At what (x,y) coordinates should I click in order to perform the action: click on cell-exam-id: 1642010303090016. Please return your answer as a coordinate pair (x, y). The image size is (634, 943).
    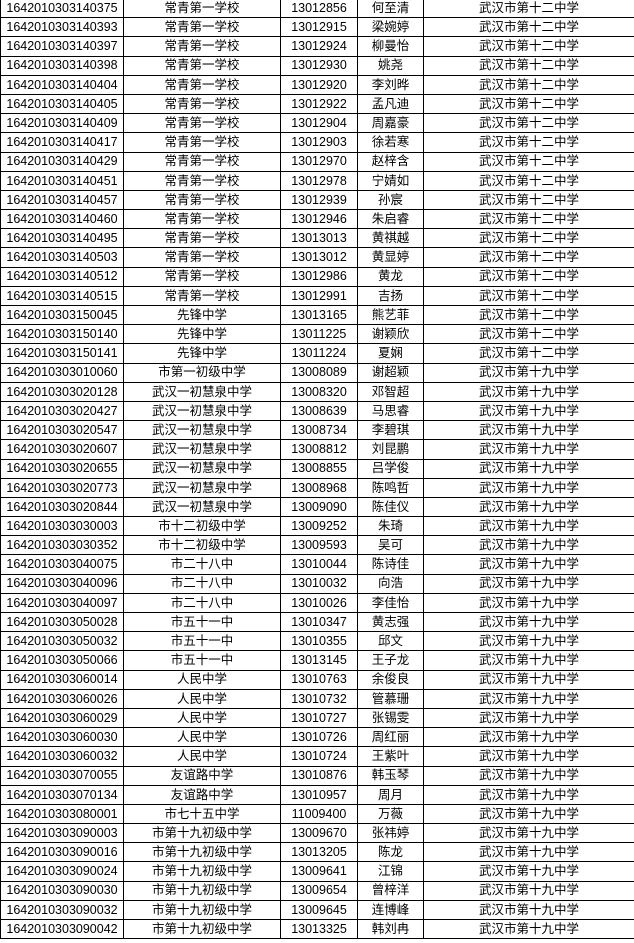
    Looking at the image, I should click on (62, 852).